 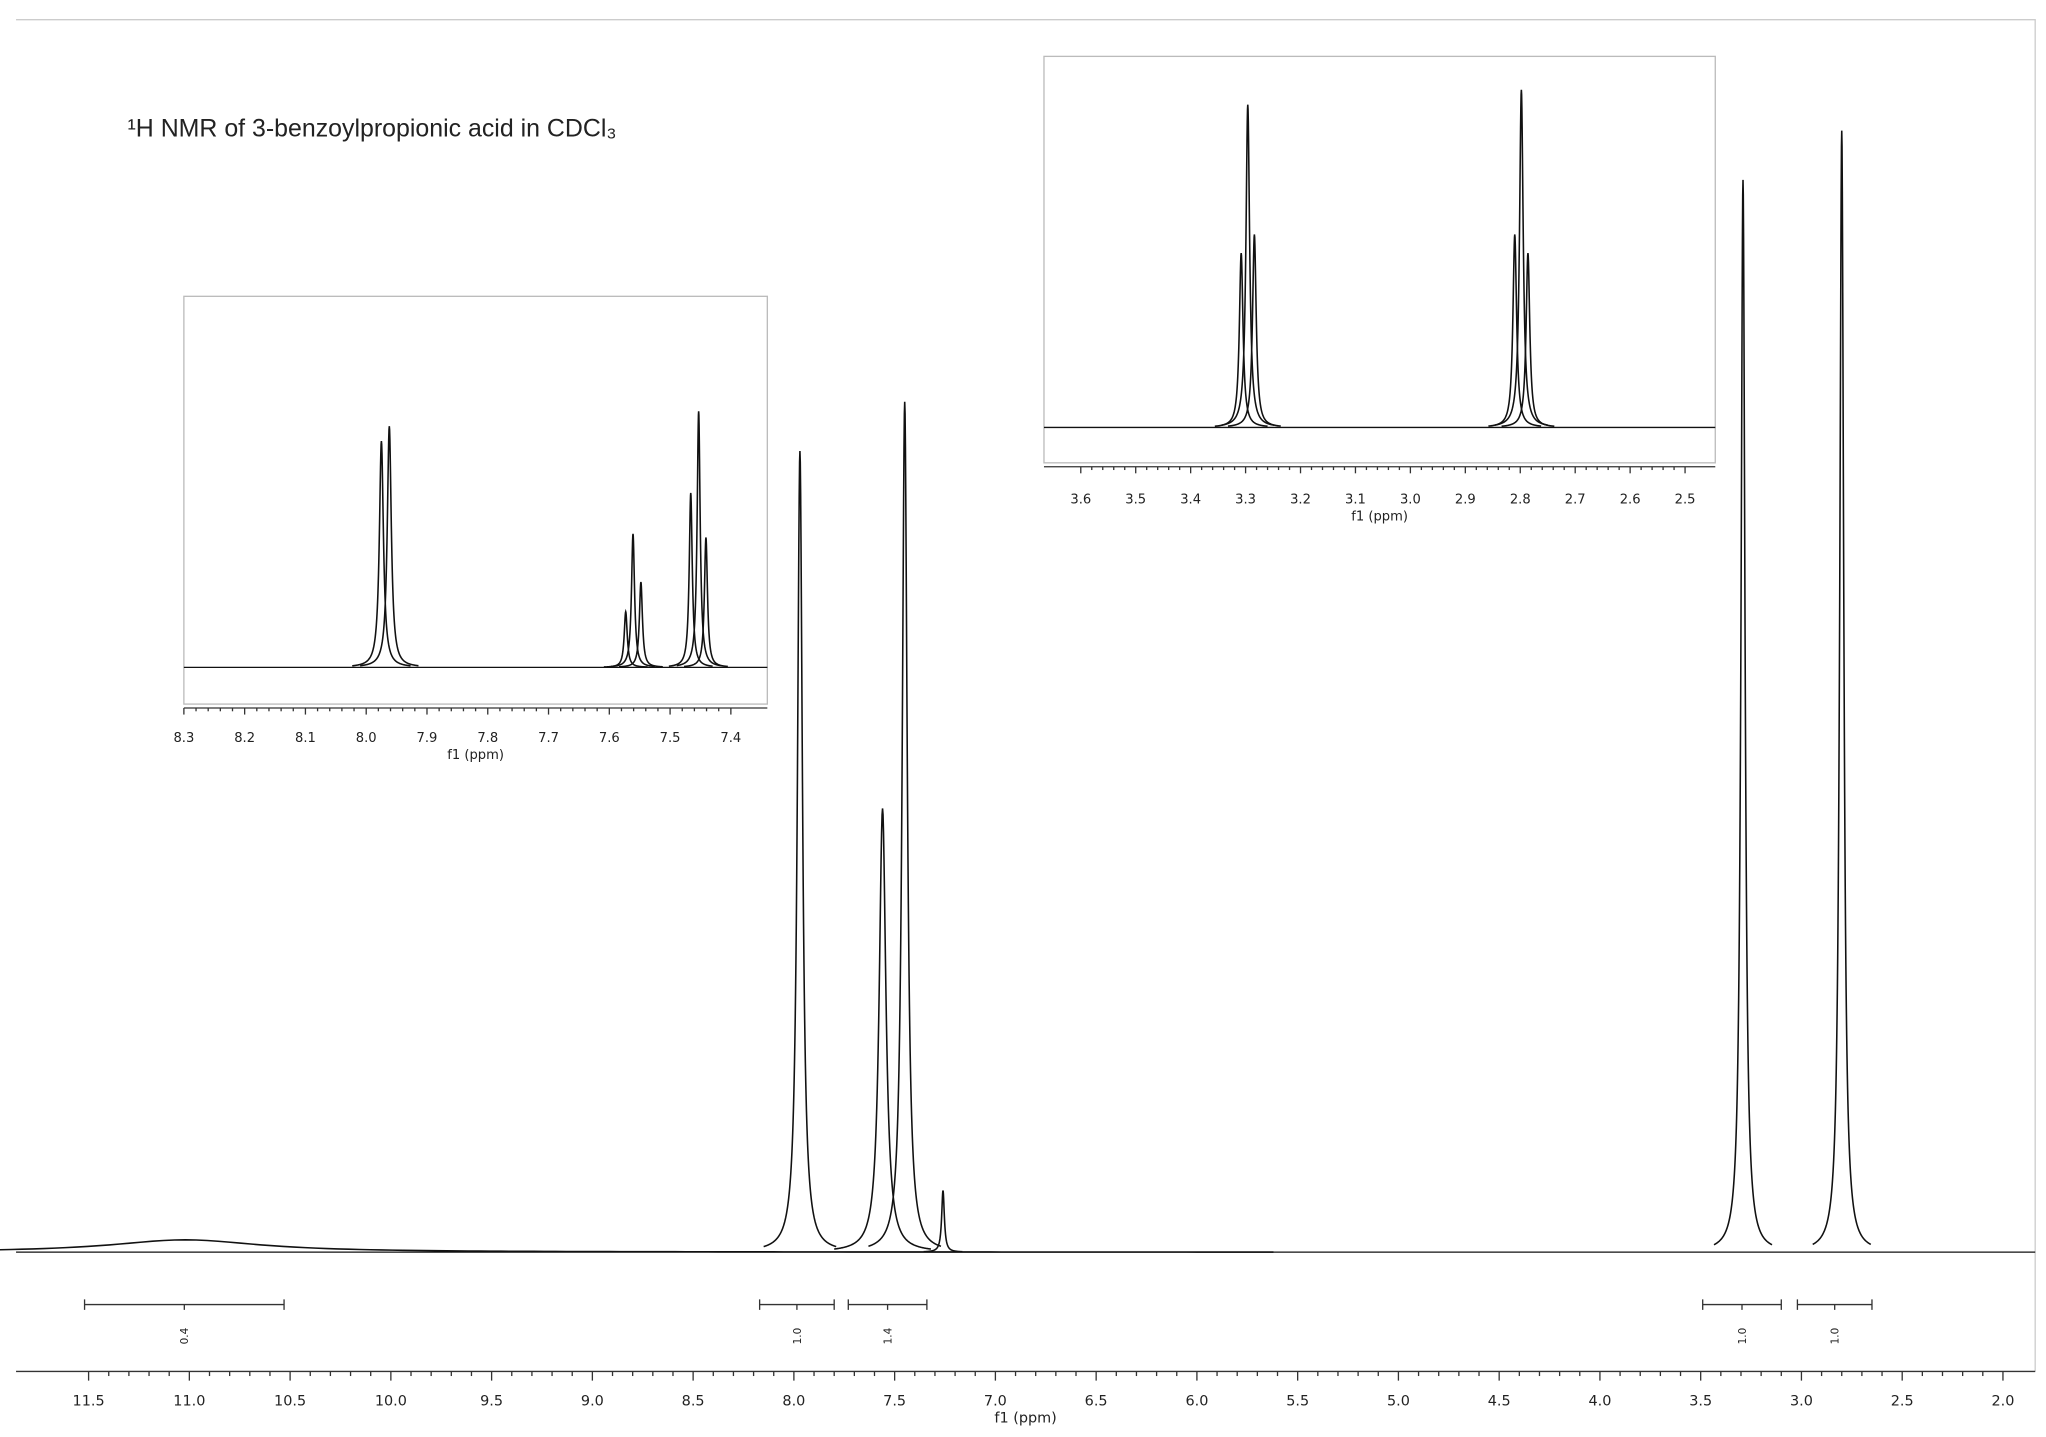 I want to click on x-tick-label: 3.4, so click(x=1190, y=499).